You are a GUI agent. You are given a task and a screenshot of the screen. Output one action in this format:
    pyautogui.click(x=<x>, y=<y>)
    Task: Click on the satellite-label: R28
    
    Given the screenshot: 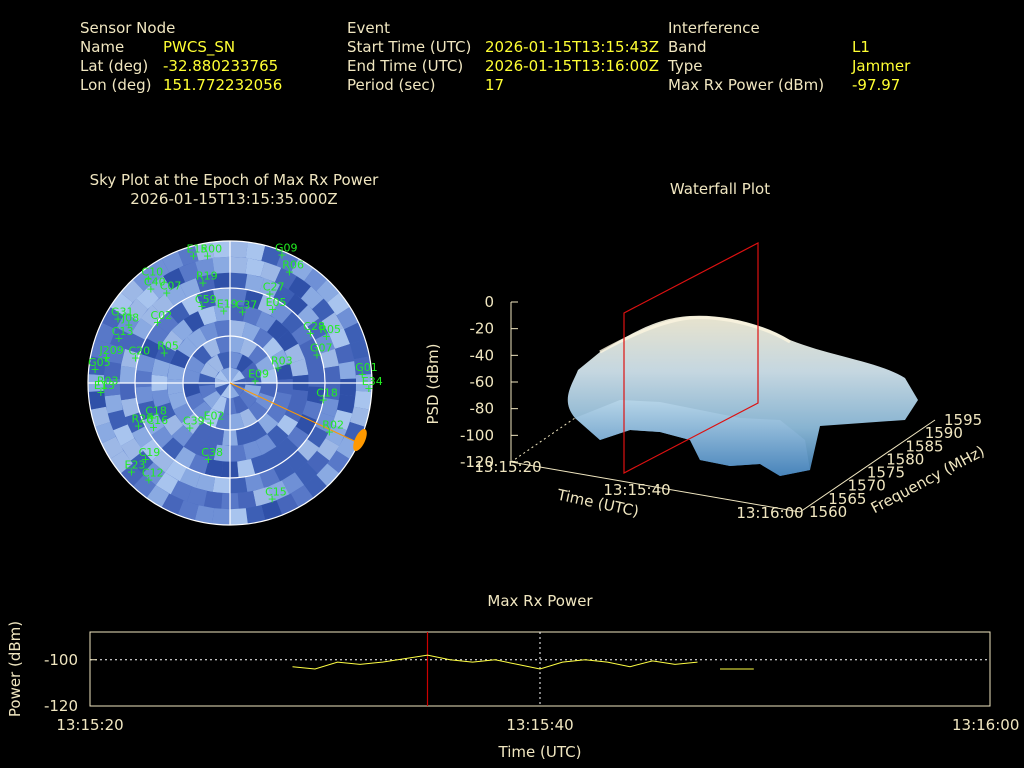 What is the action you would take?
    pyautogui.click(x=143, y=419)
    